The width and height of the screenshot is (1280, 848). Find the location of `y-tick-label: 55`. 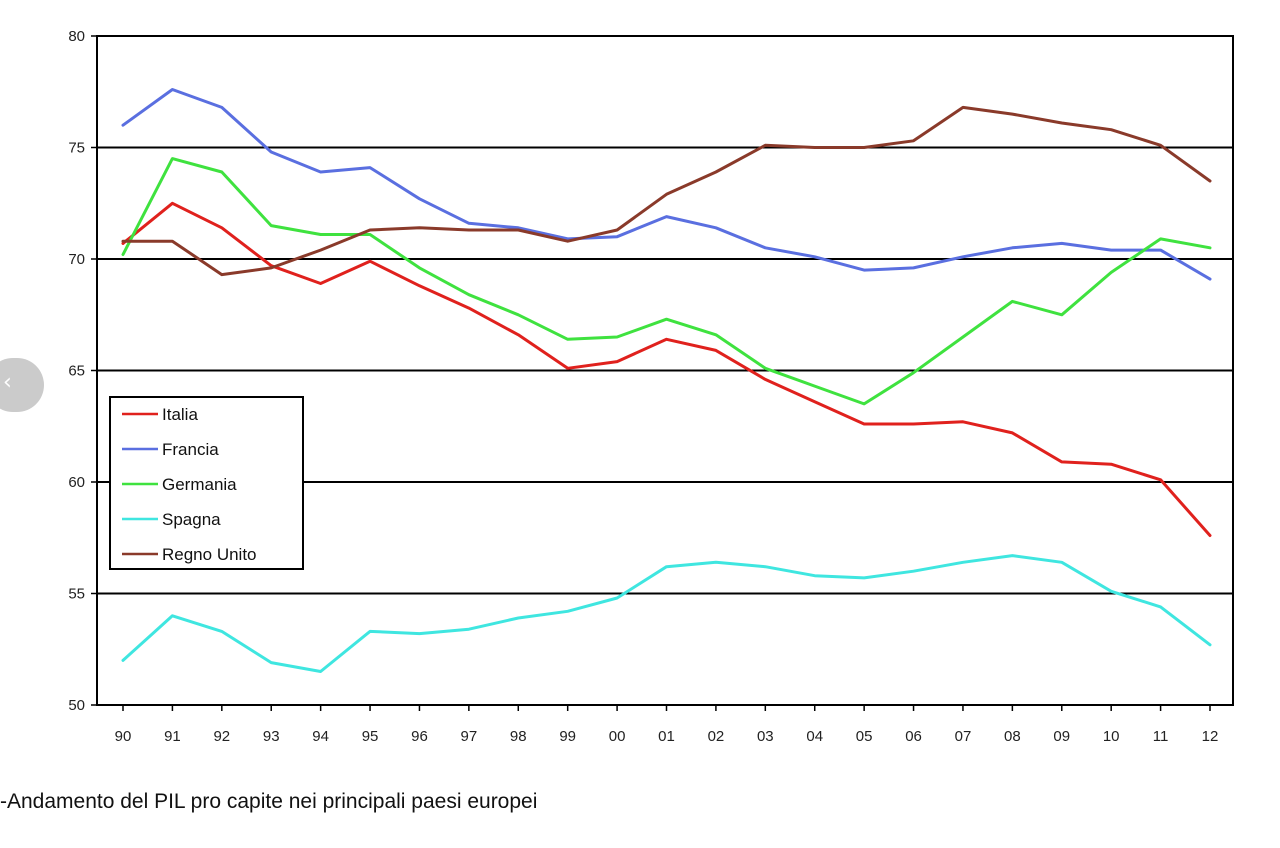

y-tick-label: 55 is located at coordinates (76, 594).